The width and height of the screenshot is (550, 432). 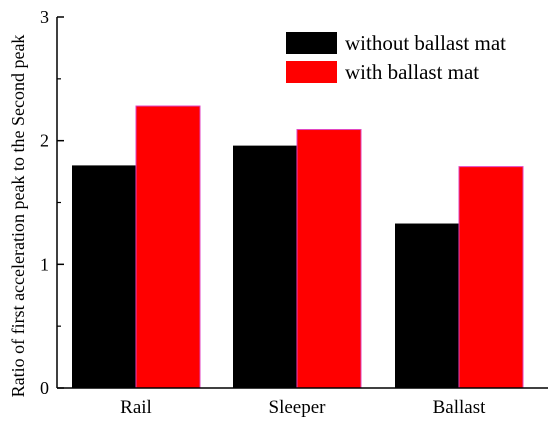 I want to click on legend-label: without ballast mat, so click(x=425, y=43).